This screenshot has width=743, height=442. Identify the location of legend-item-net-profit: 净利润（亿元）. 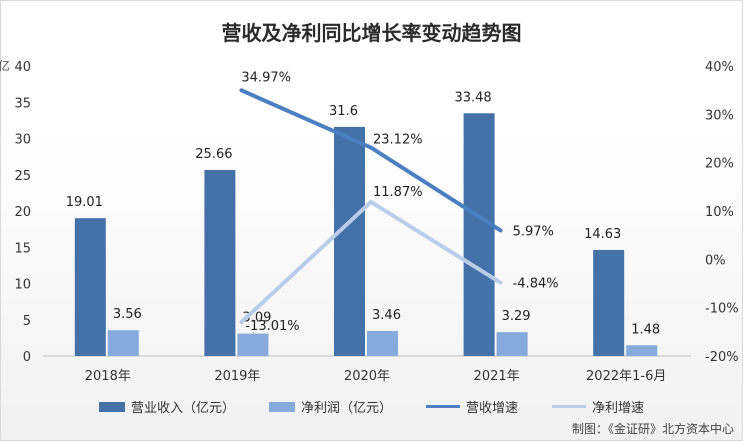
(330, 406).